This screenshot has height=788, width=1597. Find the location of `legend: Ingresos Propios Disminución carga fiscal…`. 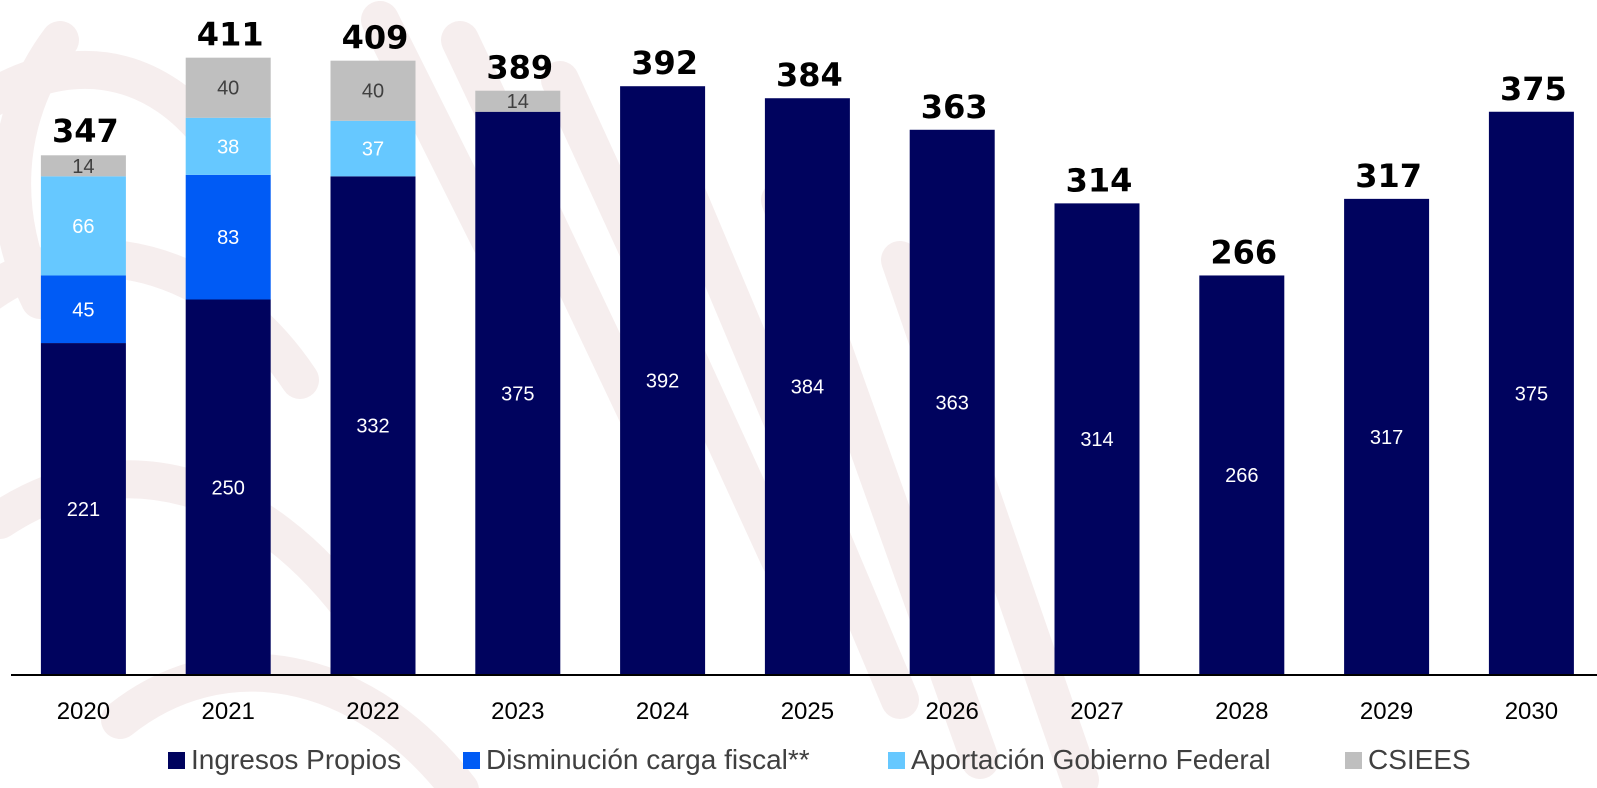

legend: Ingresos Propios Disminución carga fiscal… is located at coordinates (798, 760).